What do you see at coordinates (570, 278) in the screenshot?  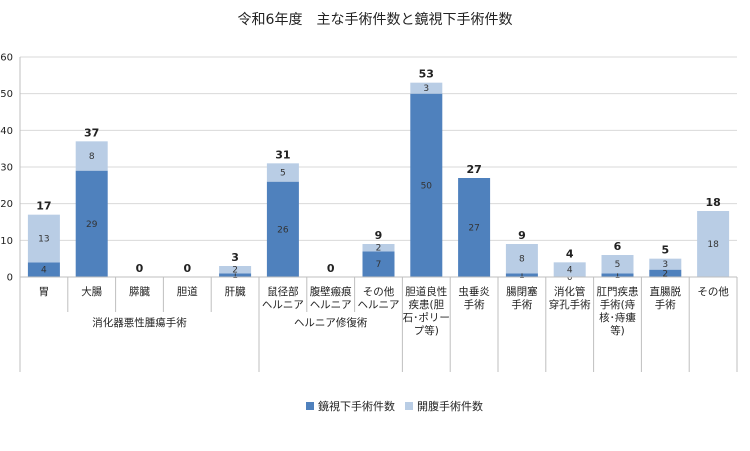 I see `segment-data-label: 0` at bounding box center [570, 278].